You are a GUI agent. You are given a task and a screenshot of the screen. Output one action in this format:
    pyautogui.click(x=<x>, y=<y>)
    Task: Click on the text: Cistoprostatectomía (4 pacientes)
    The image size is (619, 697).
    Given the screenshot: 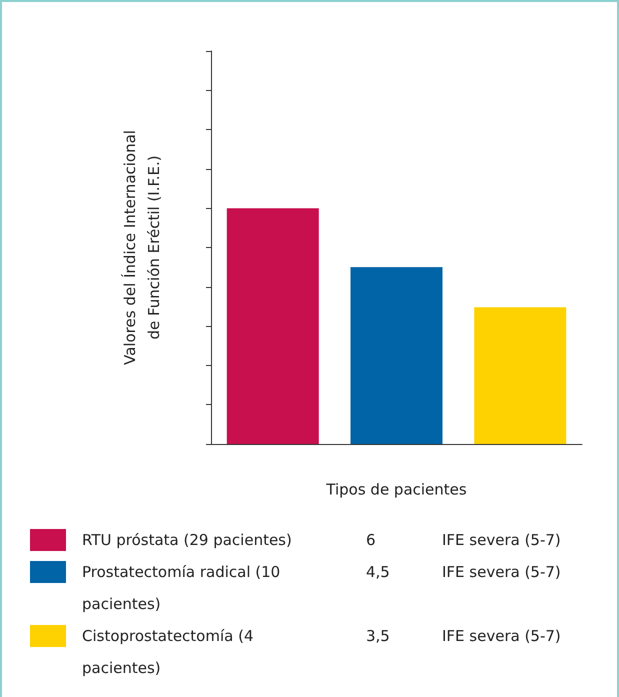 What is the action you would take?
    pyautogui.click(x=168, y=652)
    